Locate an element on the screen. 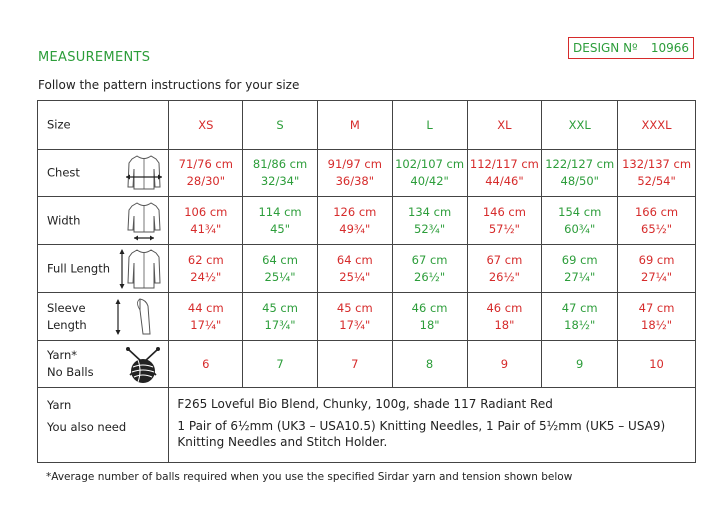  width-cell: 146 cm 57½" is located at coordinates (504, 220).